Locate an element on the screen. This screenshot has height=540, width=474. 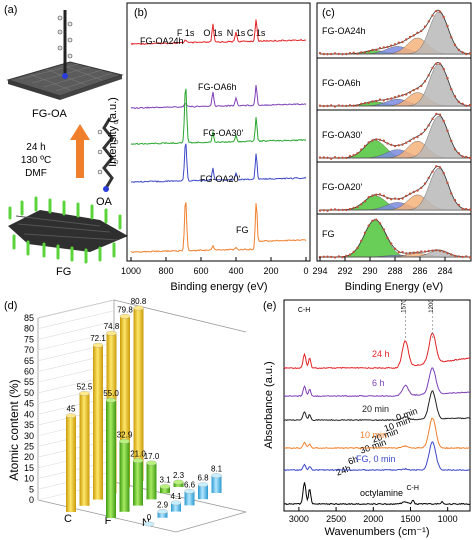
panel-b-series-label: FG-OA24h is located at coordinates (162, 41).